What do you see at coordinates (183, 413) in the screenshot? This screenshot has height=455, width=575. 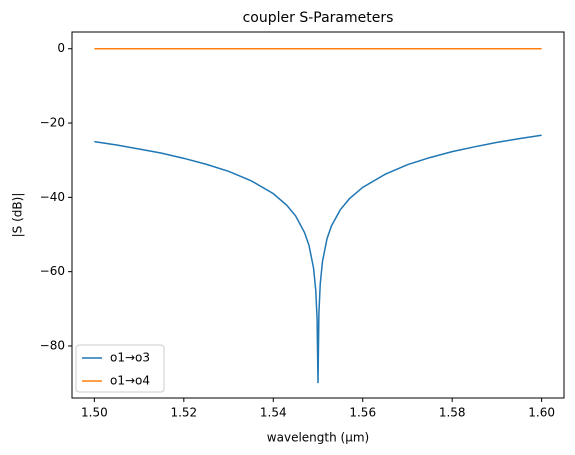 I see `x-tick-label: 1.52` at bounding box center [183, 413].